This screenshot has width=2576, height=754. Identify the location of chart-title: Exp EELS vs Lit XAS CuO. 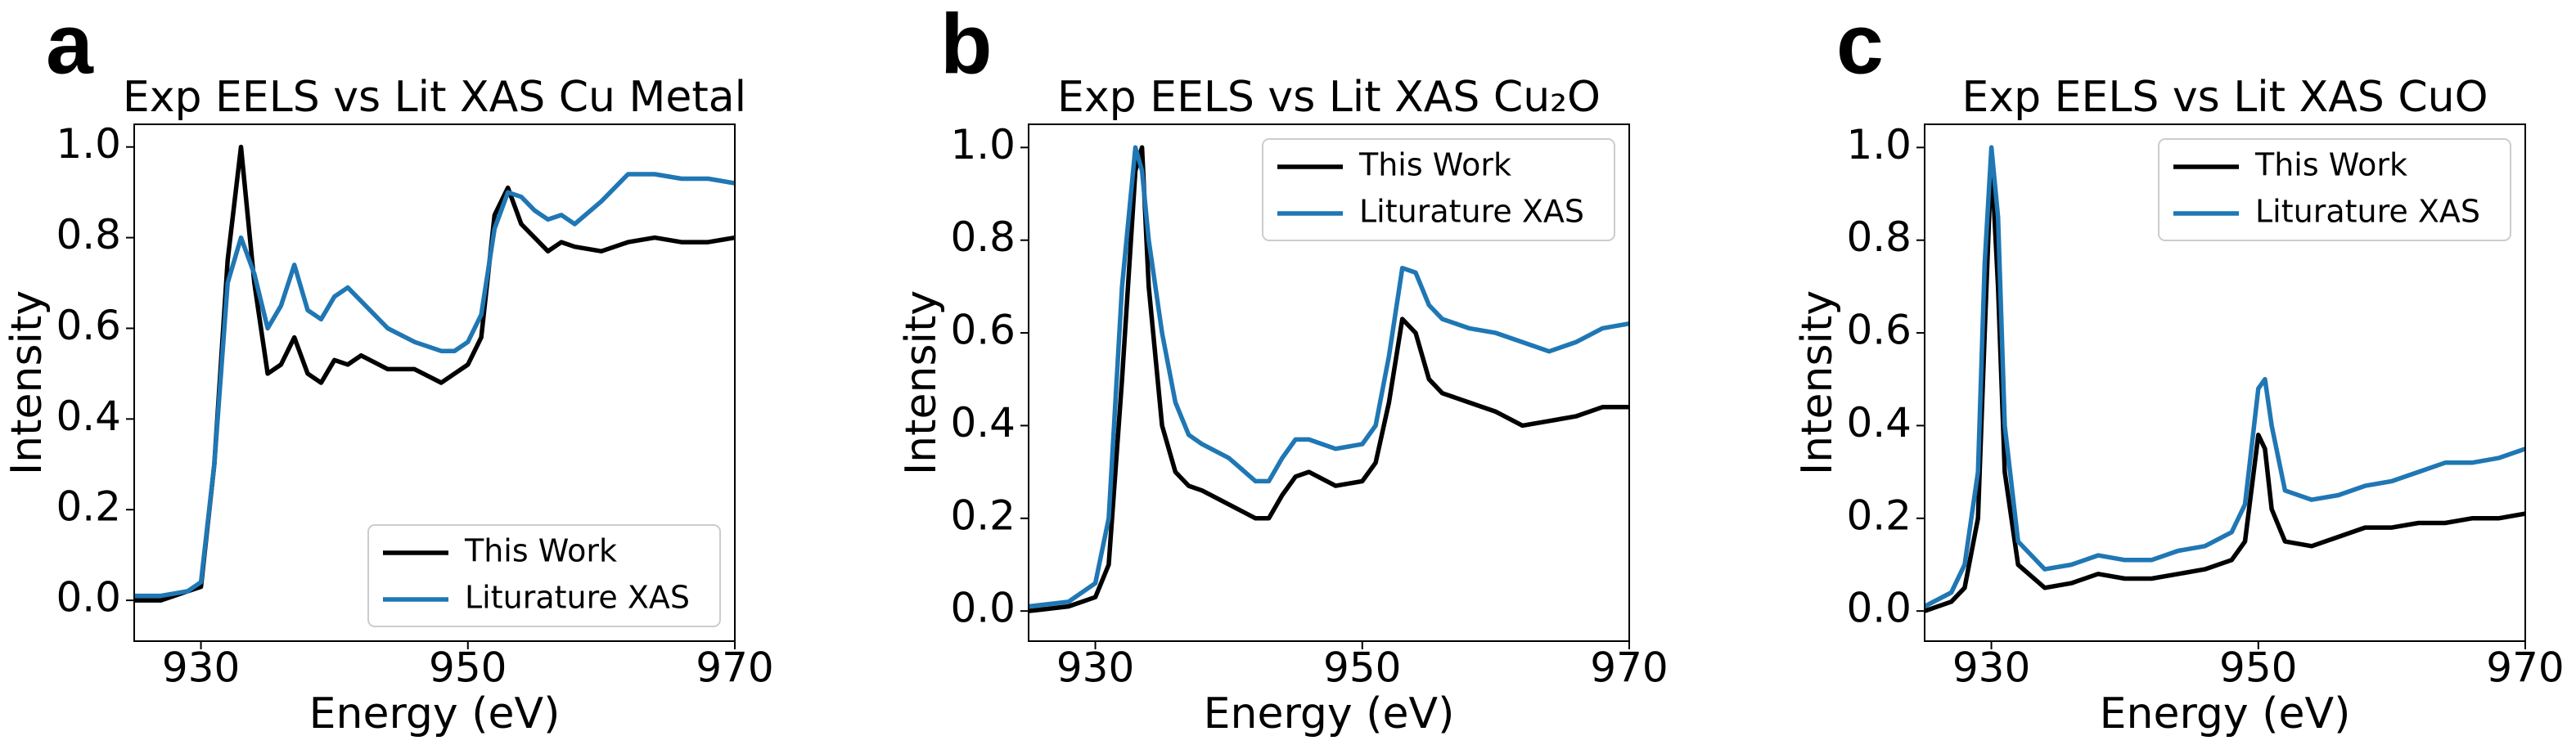
(2224, 98).